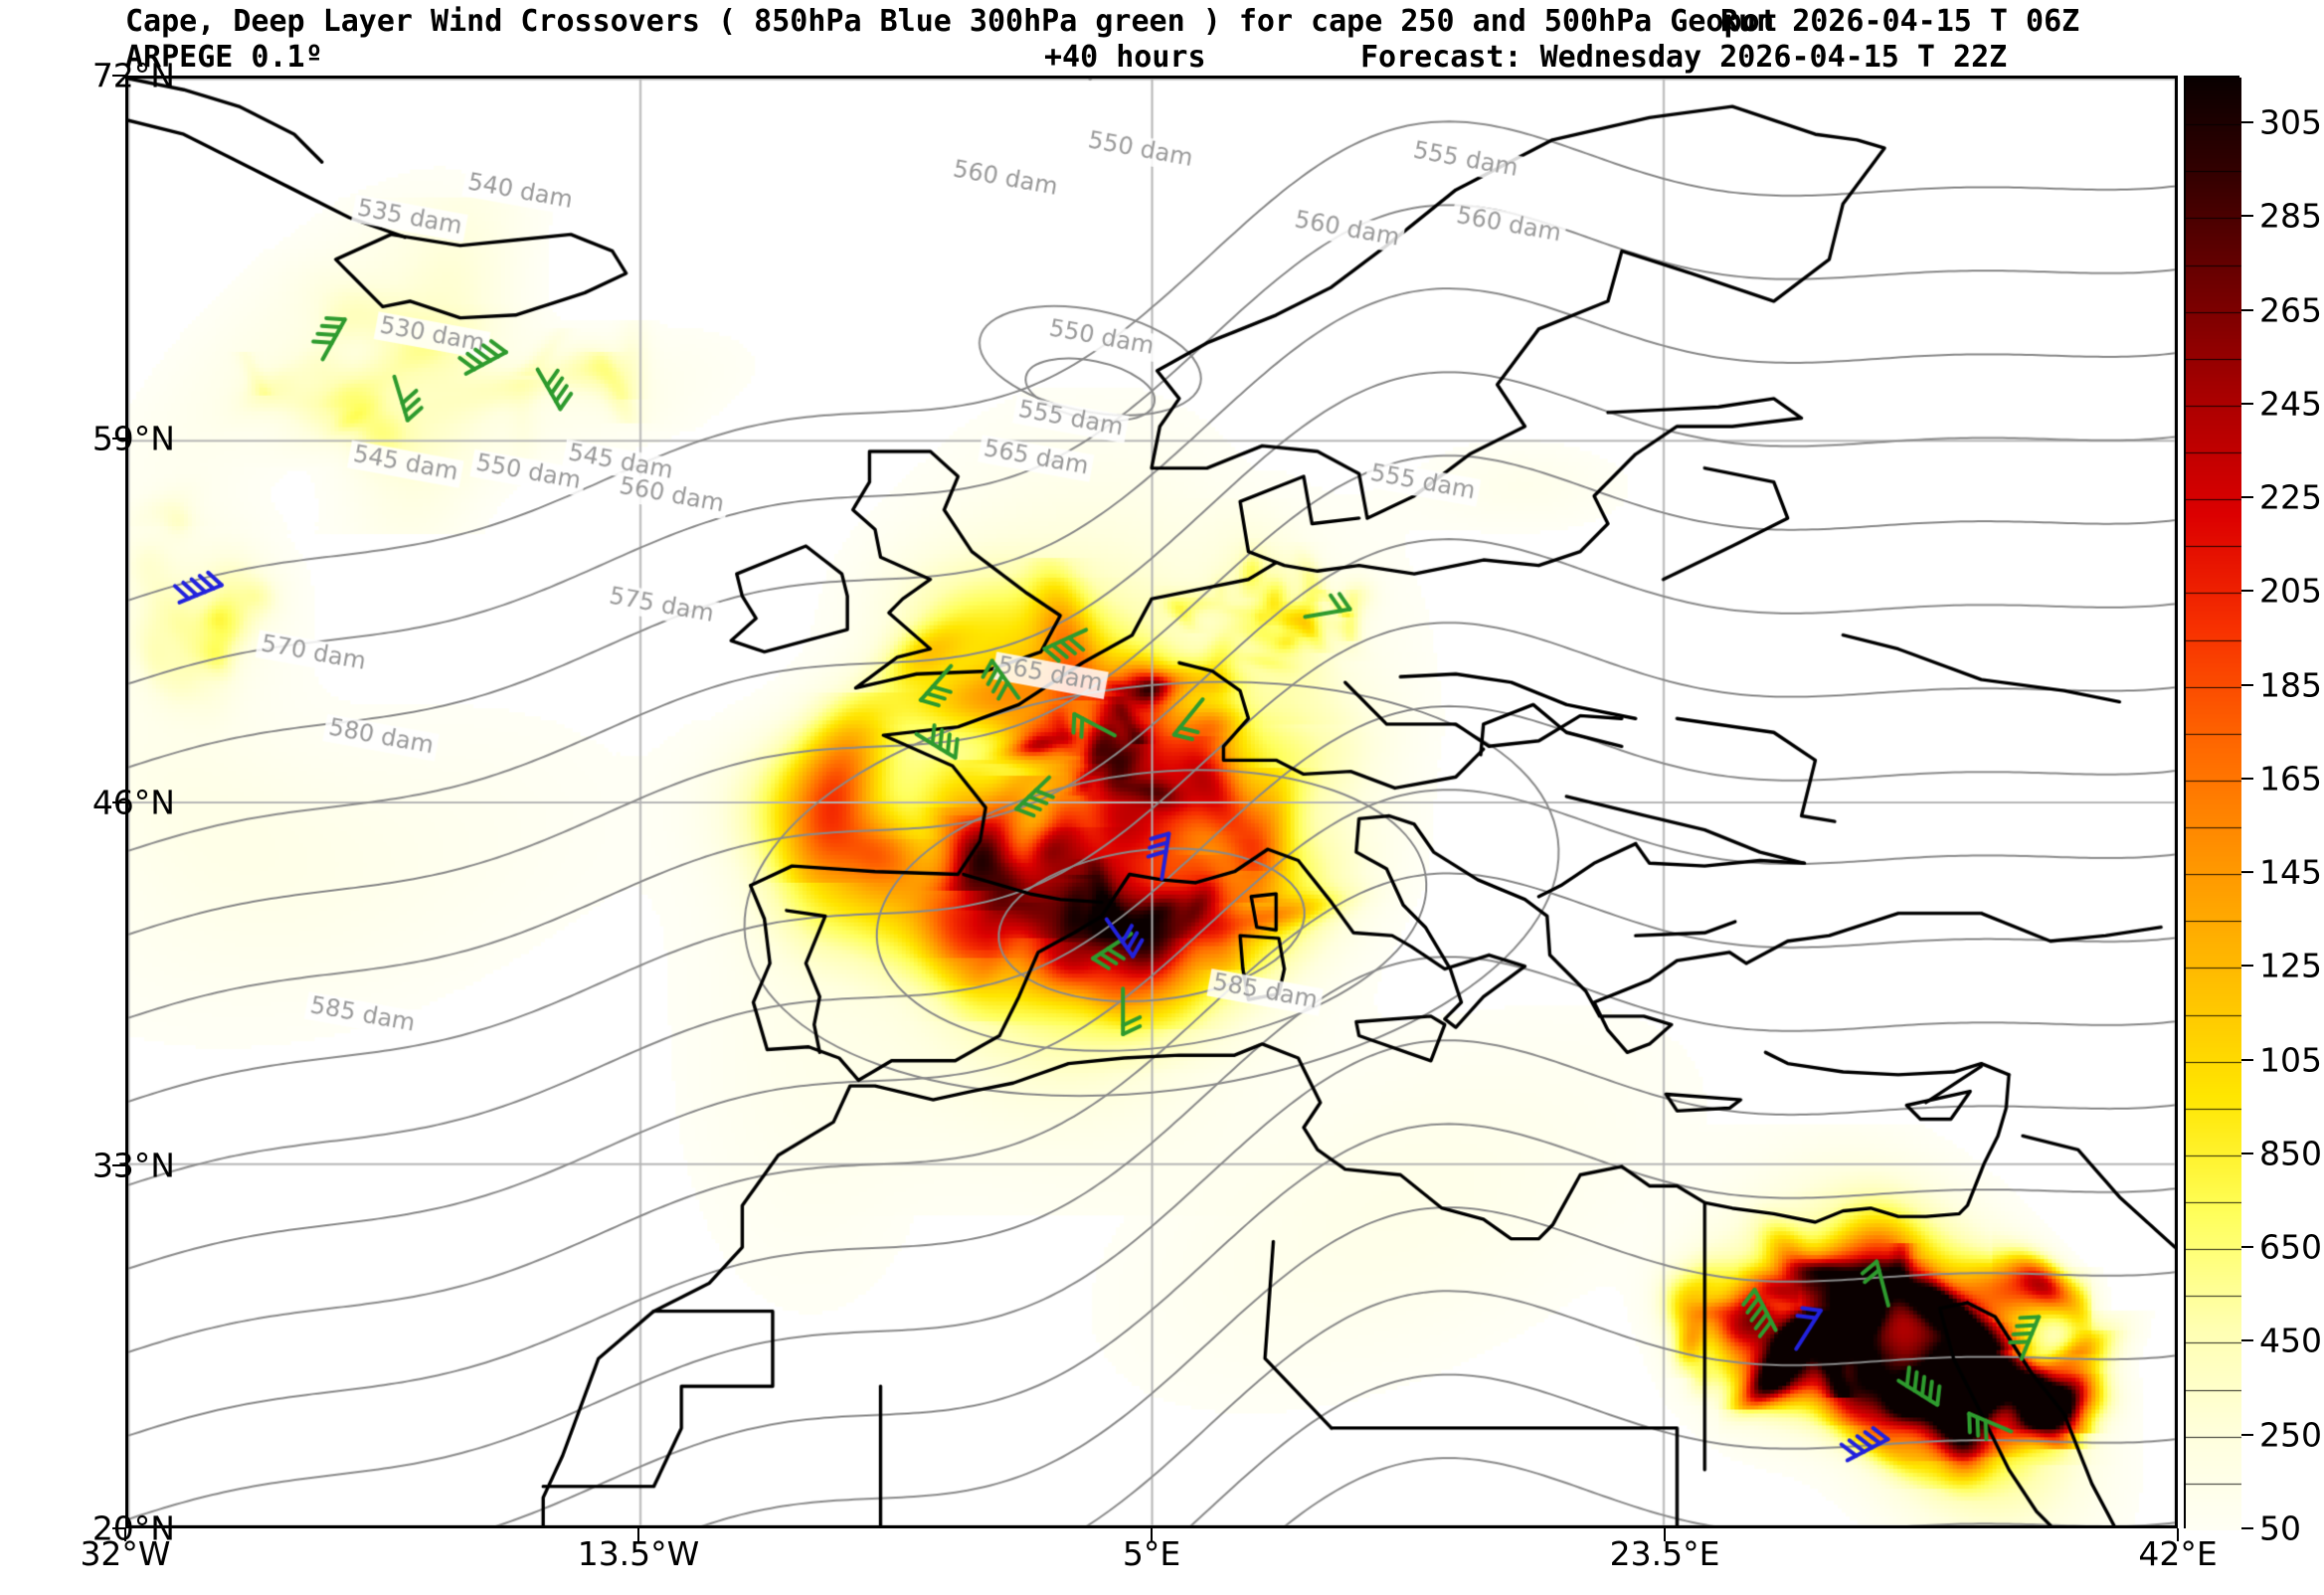 The height and width of the screenshot is (1595, 2324). I want to click on y-axis-tick-label: 59°N, so click(133, 438).